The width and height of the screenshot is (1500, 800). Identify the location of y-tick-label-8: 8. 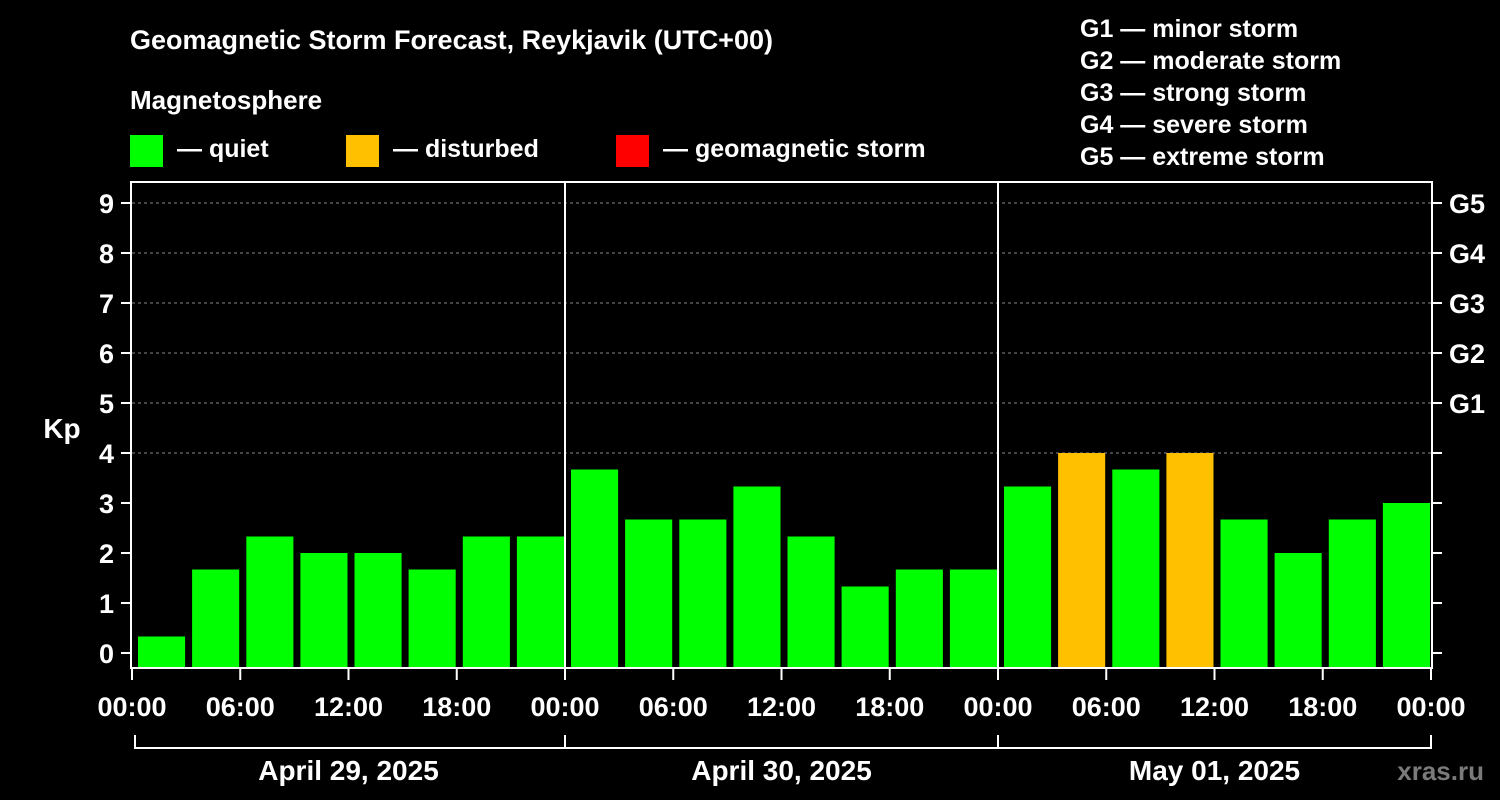
(106, 254).